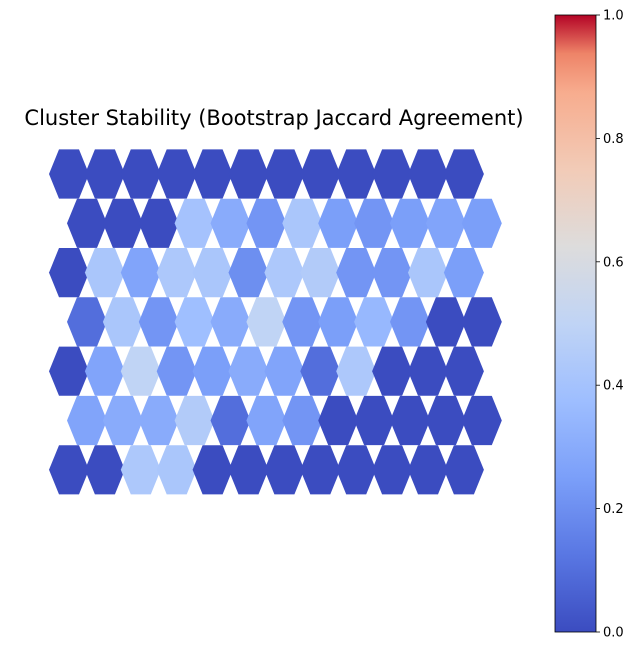 The height and width of the screenshot is (649, 626). I want to click on colorbar-tick-label: 0.8, so click(613, 139).